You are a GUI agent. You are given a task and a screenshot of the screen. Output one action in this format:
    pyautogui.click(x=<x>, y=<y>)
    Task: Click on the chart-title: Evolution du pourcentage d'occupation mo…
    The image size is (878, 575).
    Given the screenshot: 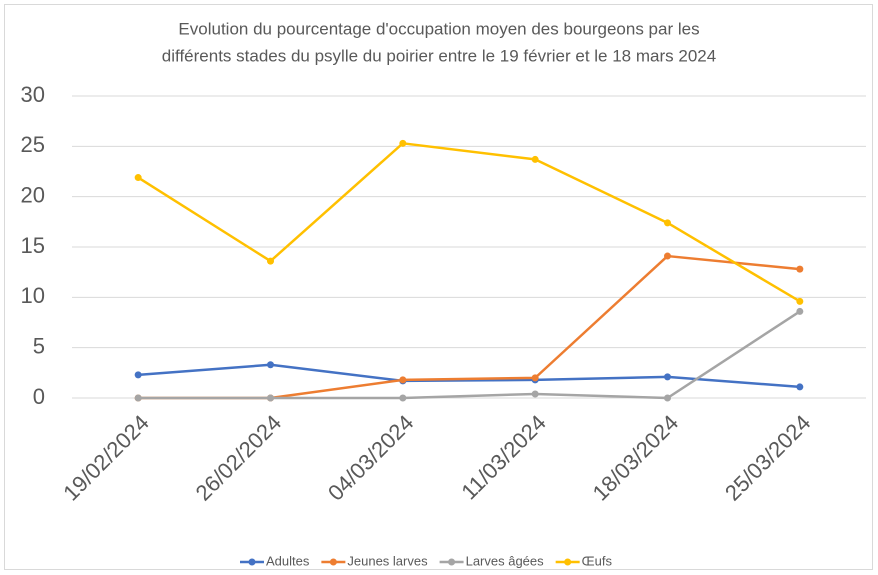 What is the action you would take?
    pyautogui.click(x=438, y=28)
    